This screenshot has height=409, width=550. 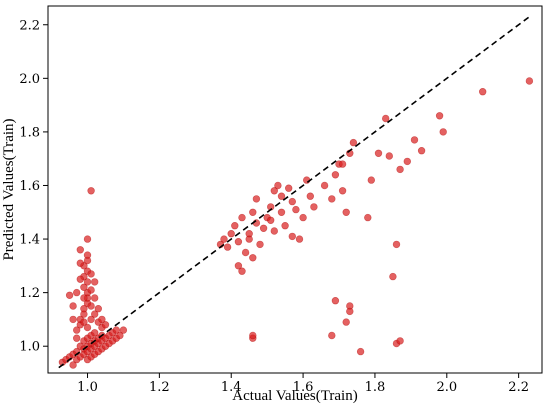 What do you see at coordinates (294, 396) in the screenshot?
I see `x-axis-title: Actual Values(Train)` at bounding box center [294, 396].